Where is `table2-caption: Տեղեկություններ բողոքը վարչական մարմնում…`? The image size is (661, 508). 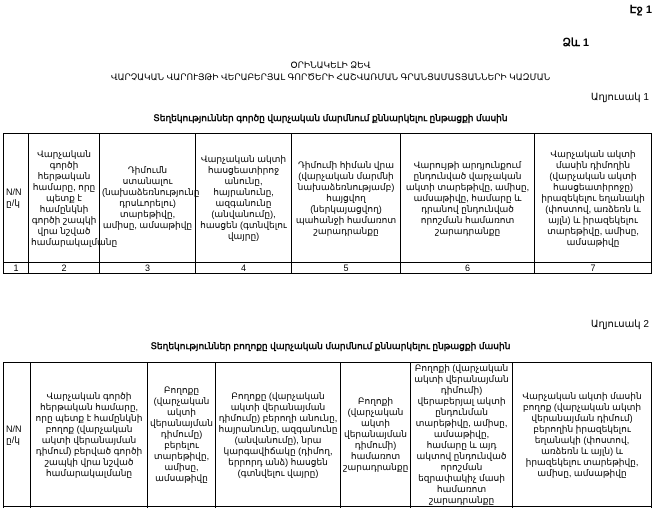
table2-caption: Տեղեկություններ բողոքը վարչական մարմնում… is located at coordinates (330, 346).